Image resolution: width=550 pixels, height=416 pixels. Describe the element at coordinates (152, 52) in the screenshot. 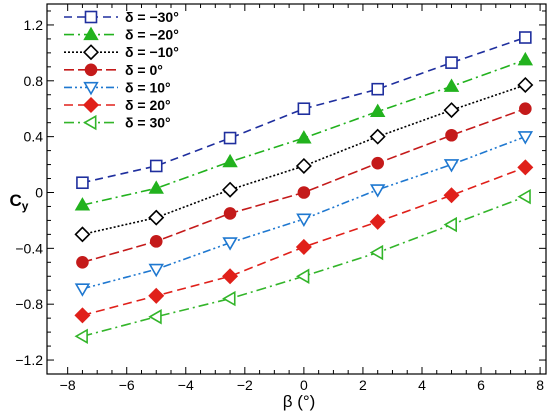

I see `legend-label: δ = −10°` at that location.